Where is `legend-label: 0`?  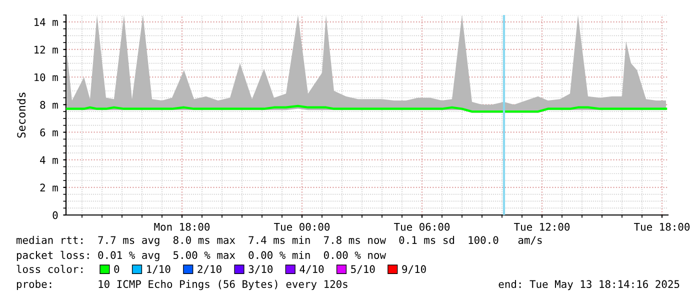 legend-label: 0 is located at coordinates (117, 269).